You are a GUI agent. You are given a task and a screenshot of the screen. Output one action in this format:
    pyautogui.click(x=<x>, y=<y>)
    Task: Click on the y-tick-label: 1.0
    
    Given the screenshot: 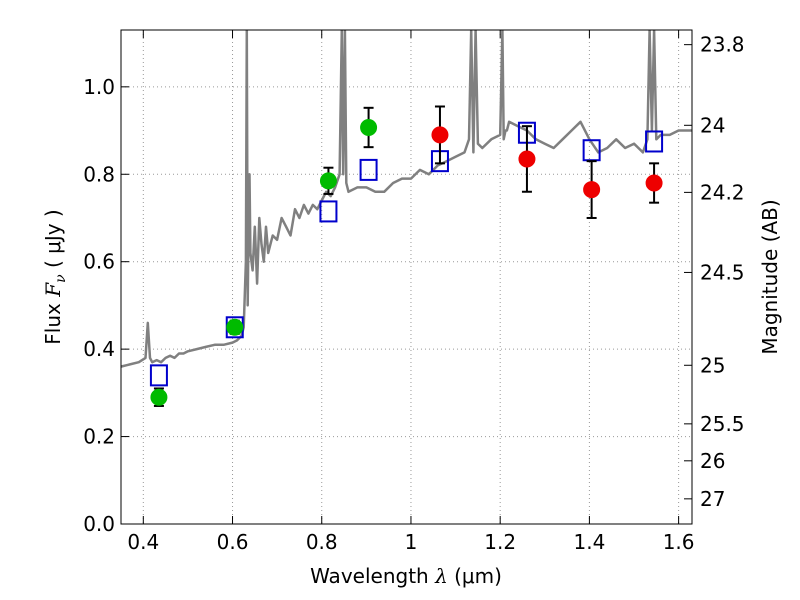 What is the action you would take?
    pyautogui.click(x=99, y=87)
    